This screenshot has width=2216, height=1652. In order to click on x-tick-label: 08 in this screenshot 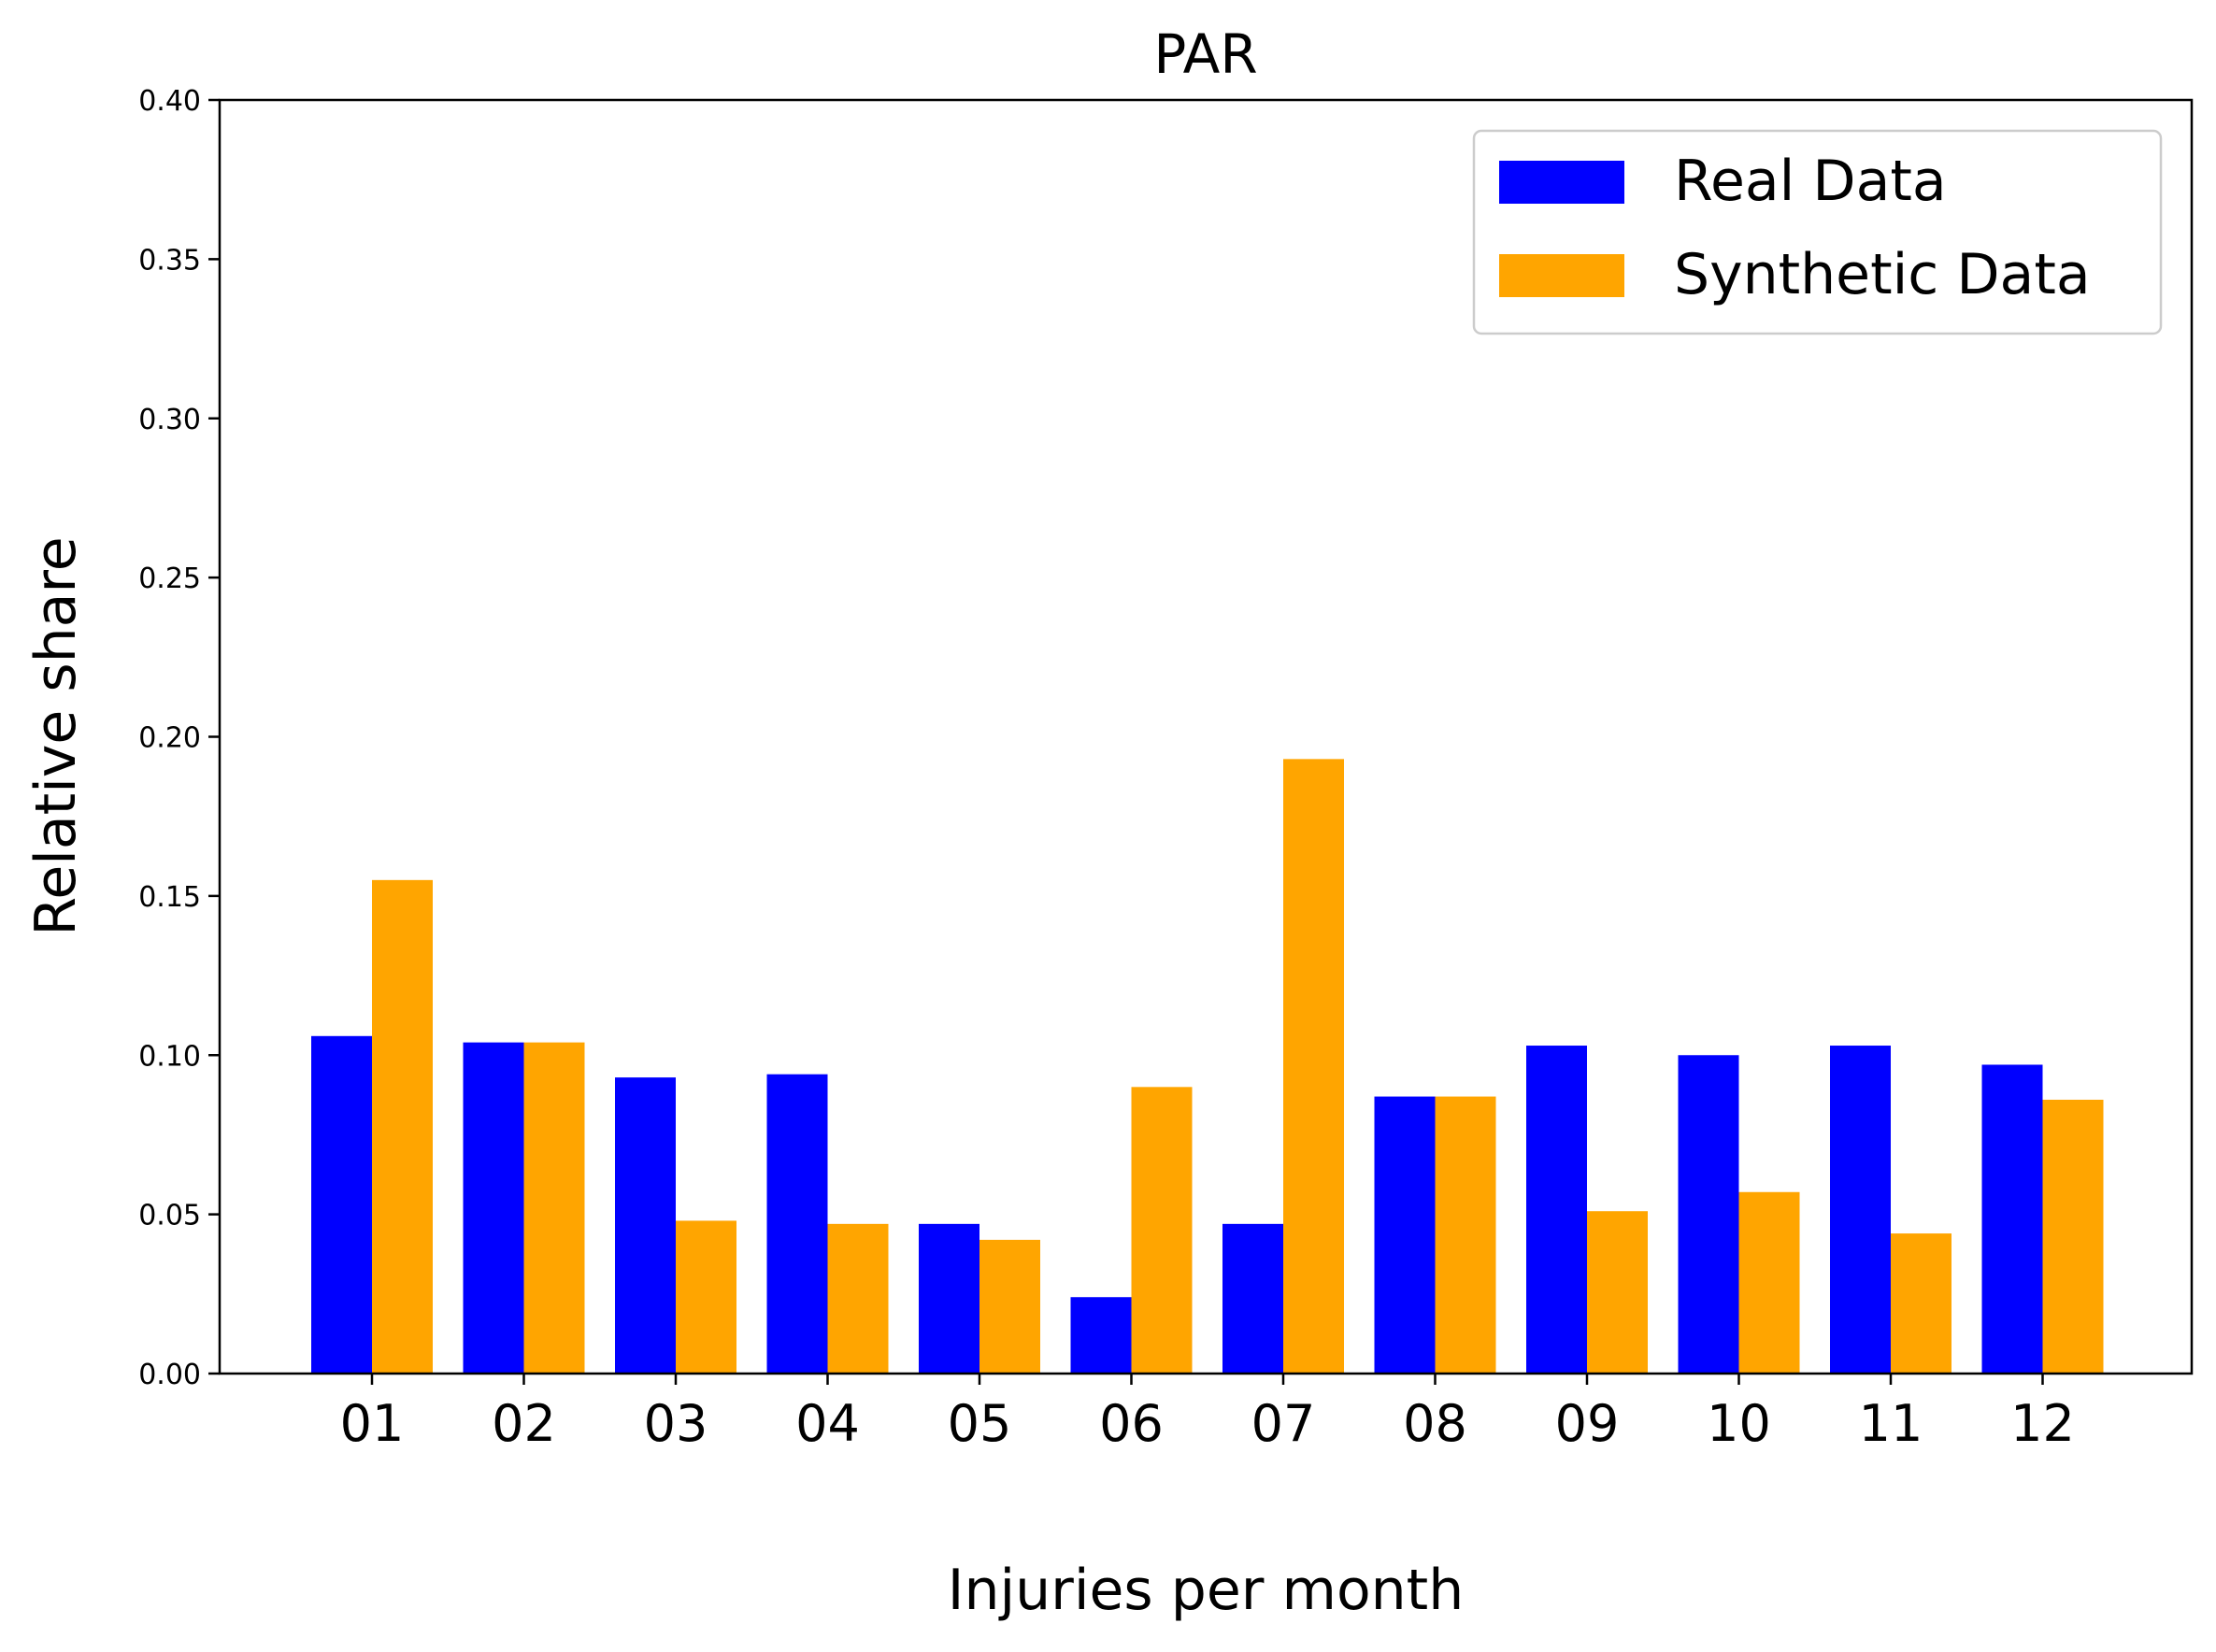, I will do `click(1435, 1423)`.